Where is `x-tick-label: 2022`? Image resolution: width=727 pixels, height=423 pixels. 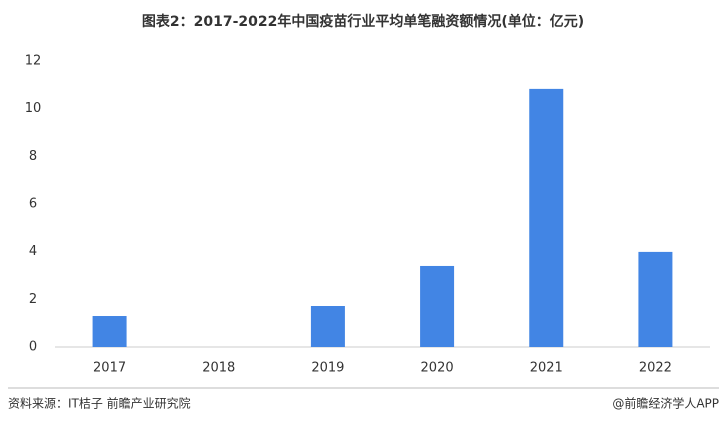
x-tick-label: 2022 is located at coordinates (655, 368).